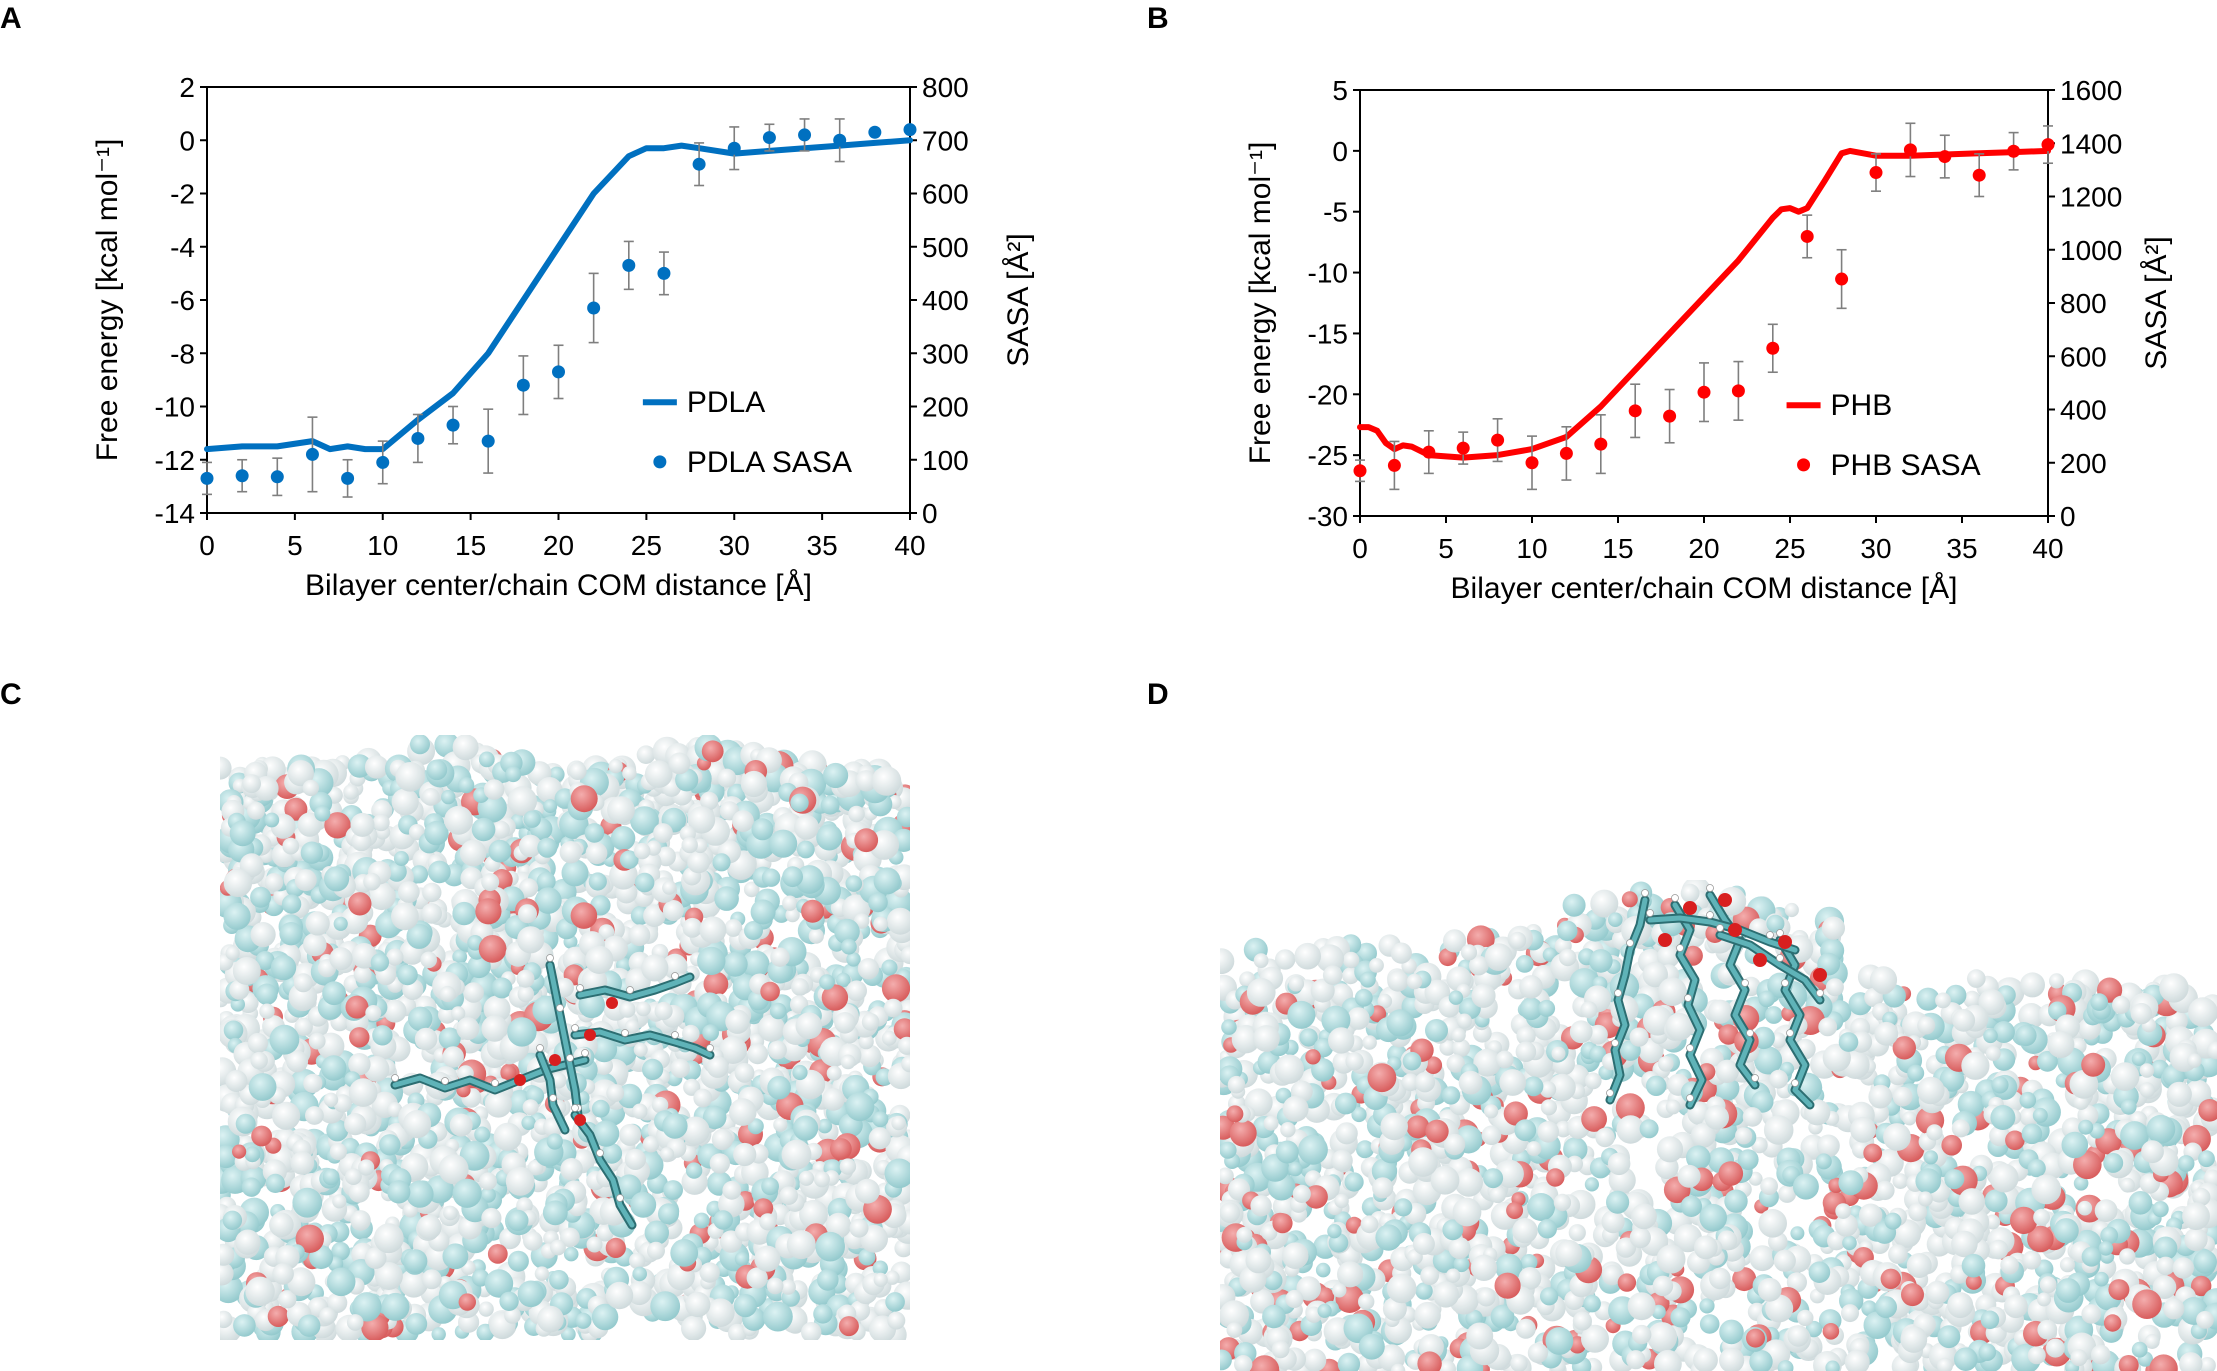 The image size is (2217, 1371). I want to click on y2-tick-label: 1000, so click(2091, 250).